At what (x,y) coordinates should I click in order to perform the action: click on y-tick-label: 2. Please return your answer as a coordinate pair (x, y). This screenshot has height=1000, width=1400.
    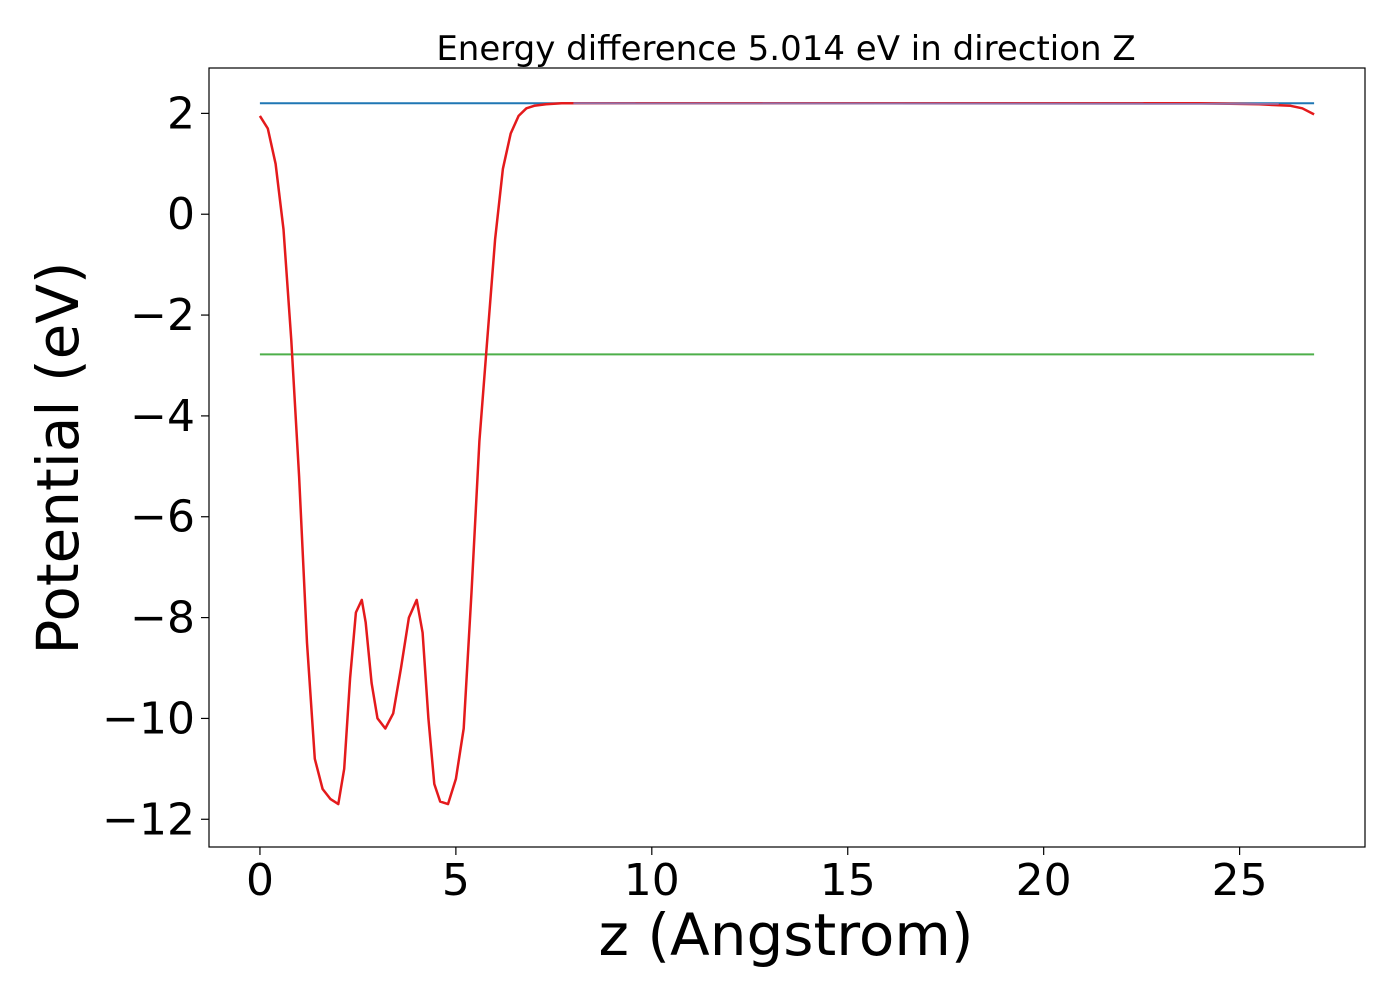
    Looking at the image, I should click on (181, 113).